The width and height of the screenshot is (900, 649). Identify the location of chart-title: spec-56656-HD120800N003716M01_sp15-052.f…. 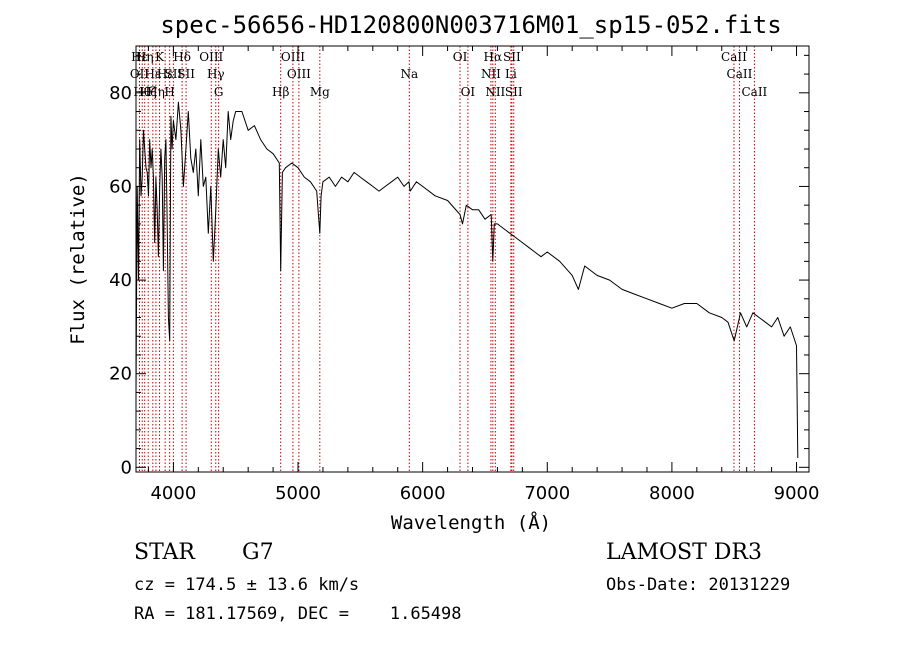
(470, 25).